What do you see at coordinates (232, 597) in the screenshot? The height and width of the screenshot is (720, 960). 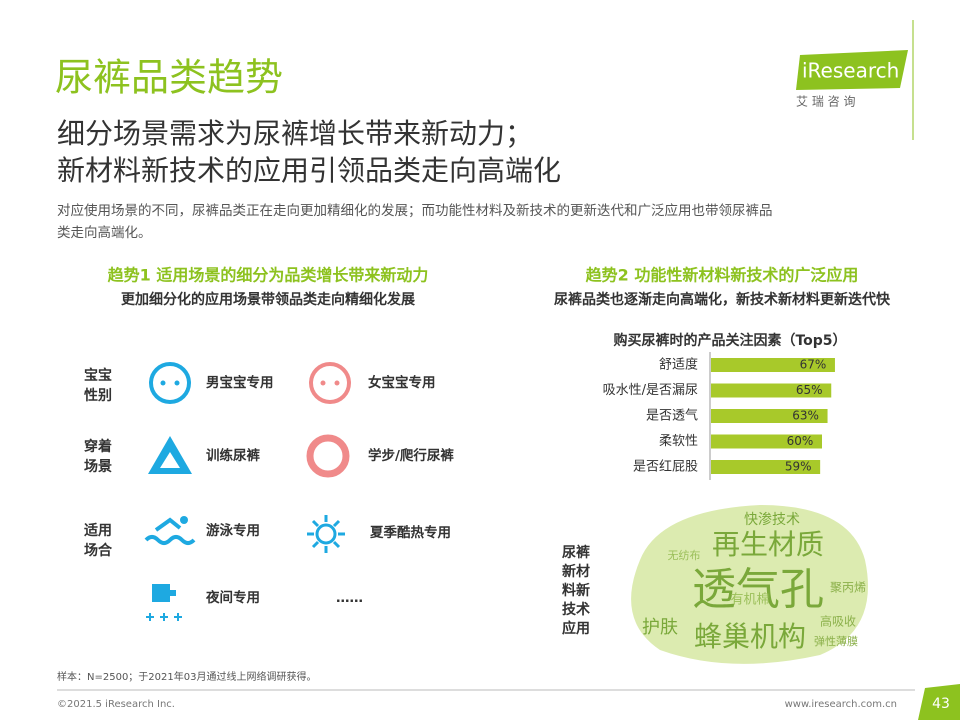 I see `item: 夜间专用` at bounding box center [232, 597].